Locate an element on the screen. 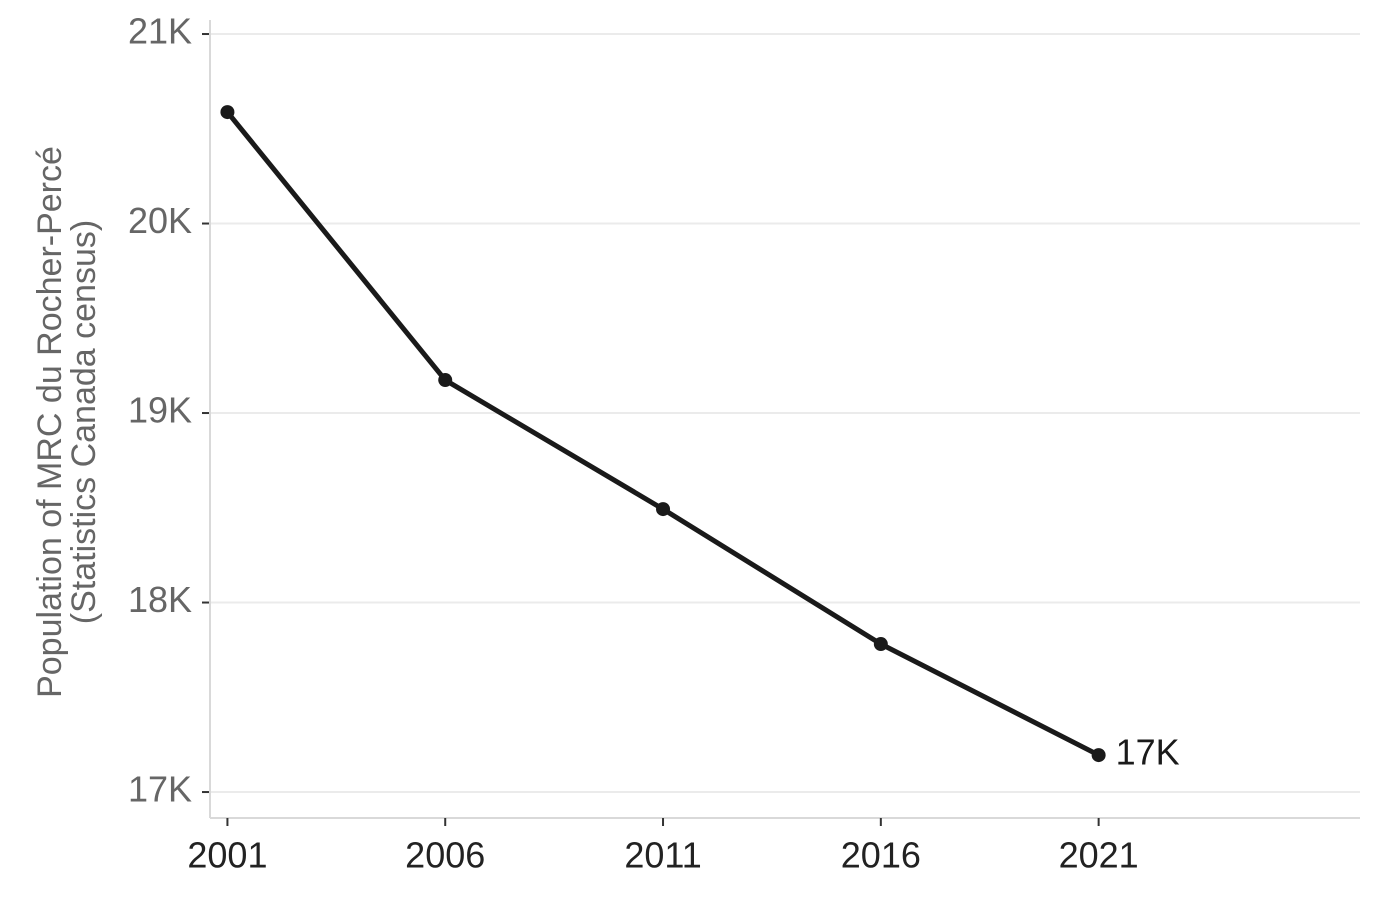  y-axis-title-line: Population of MRC du Rocher-Percé is located at coordinates (50, 422).